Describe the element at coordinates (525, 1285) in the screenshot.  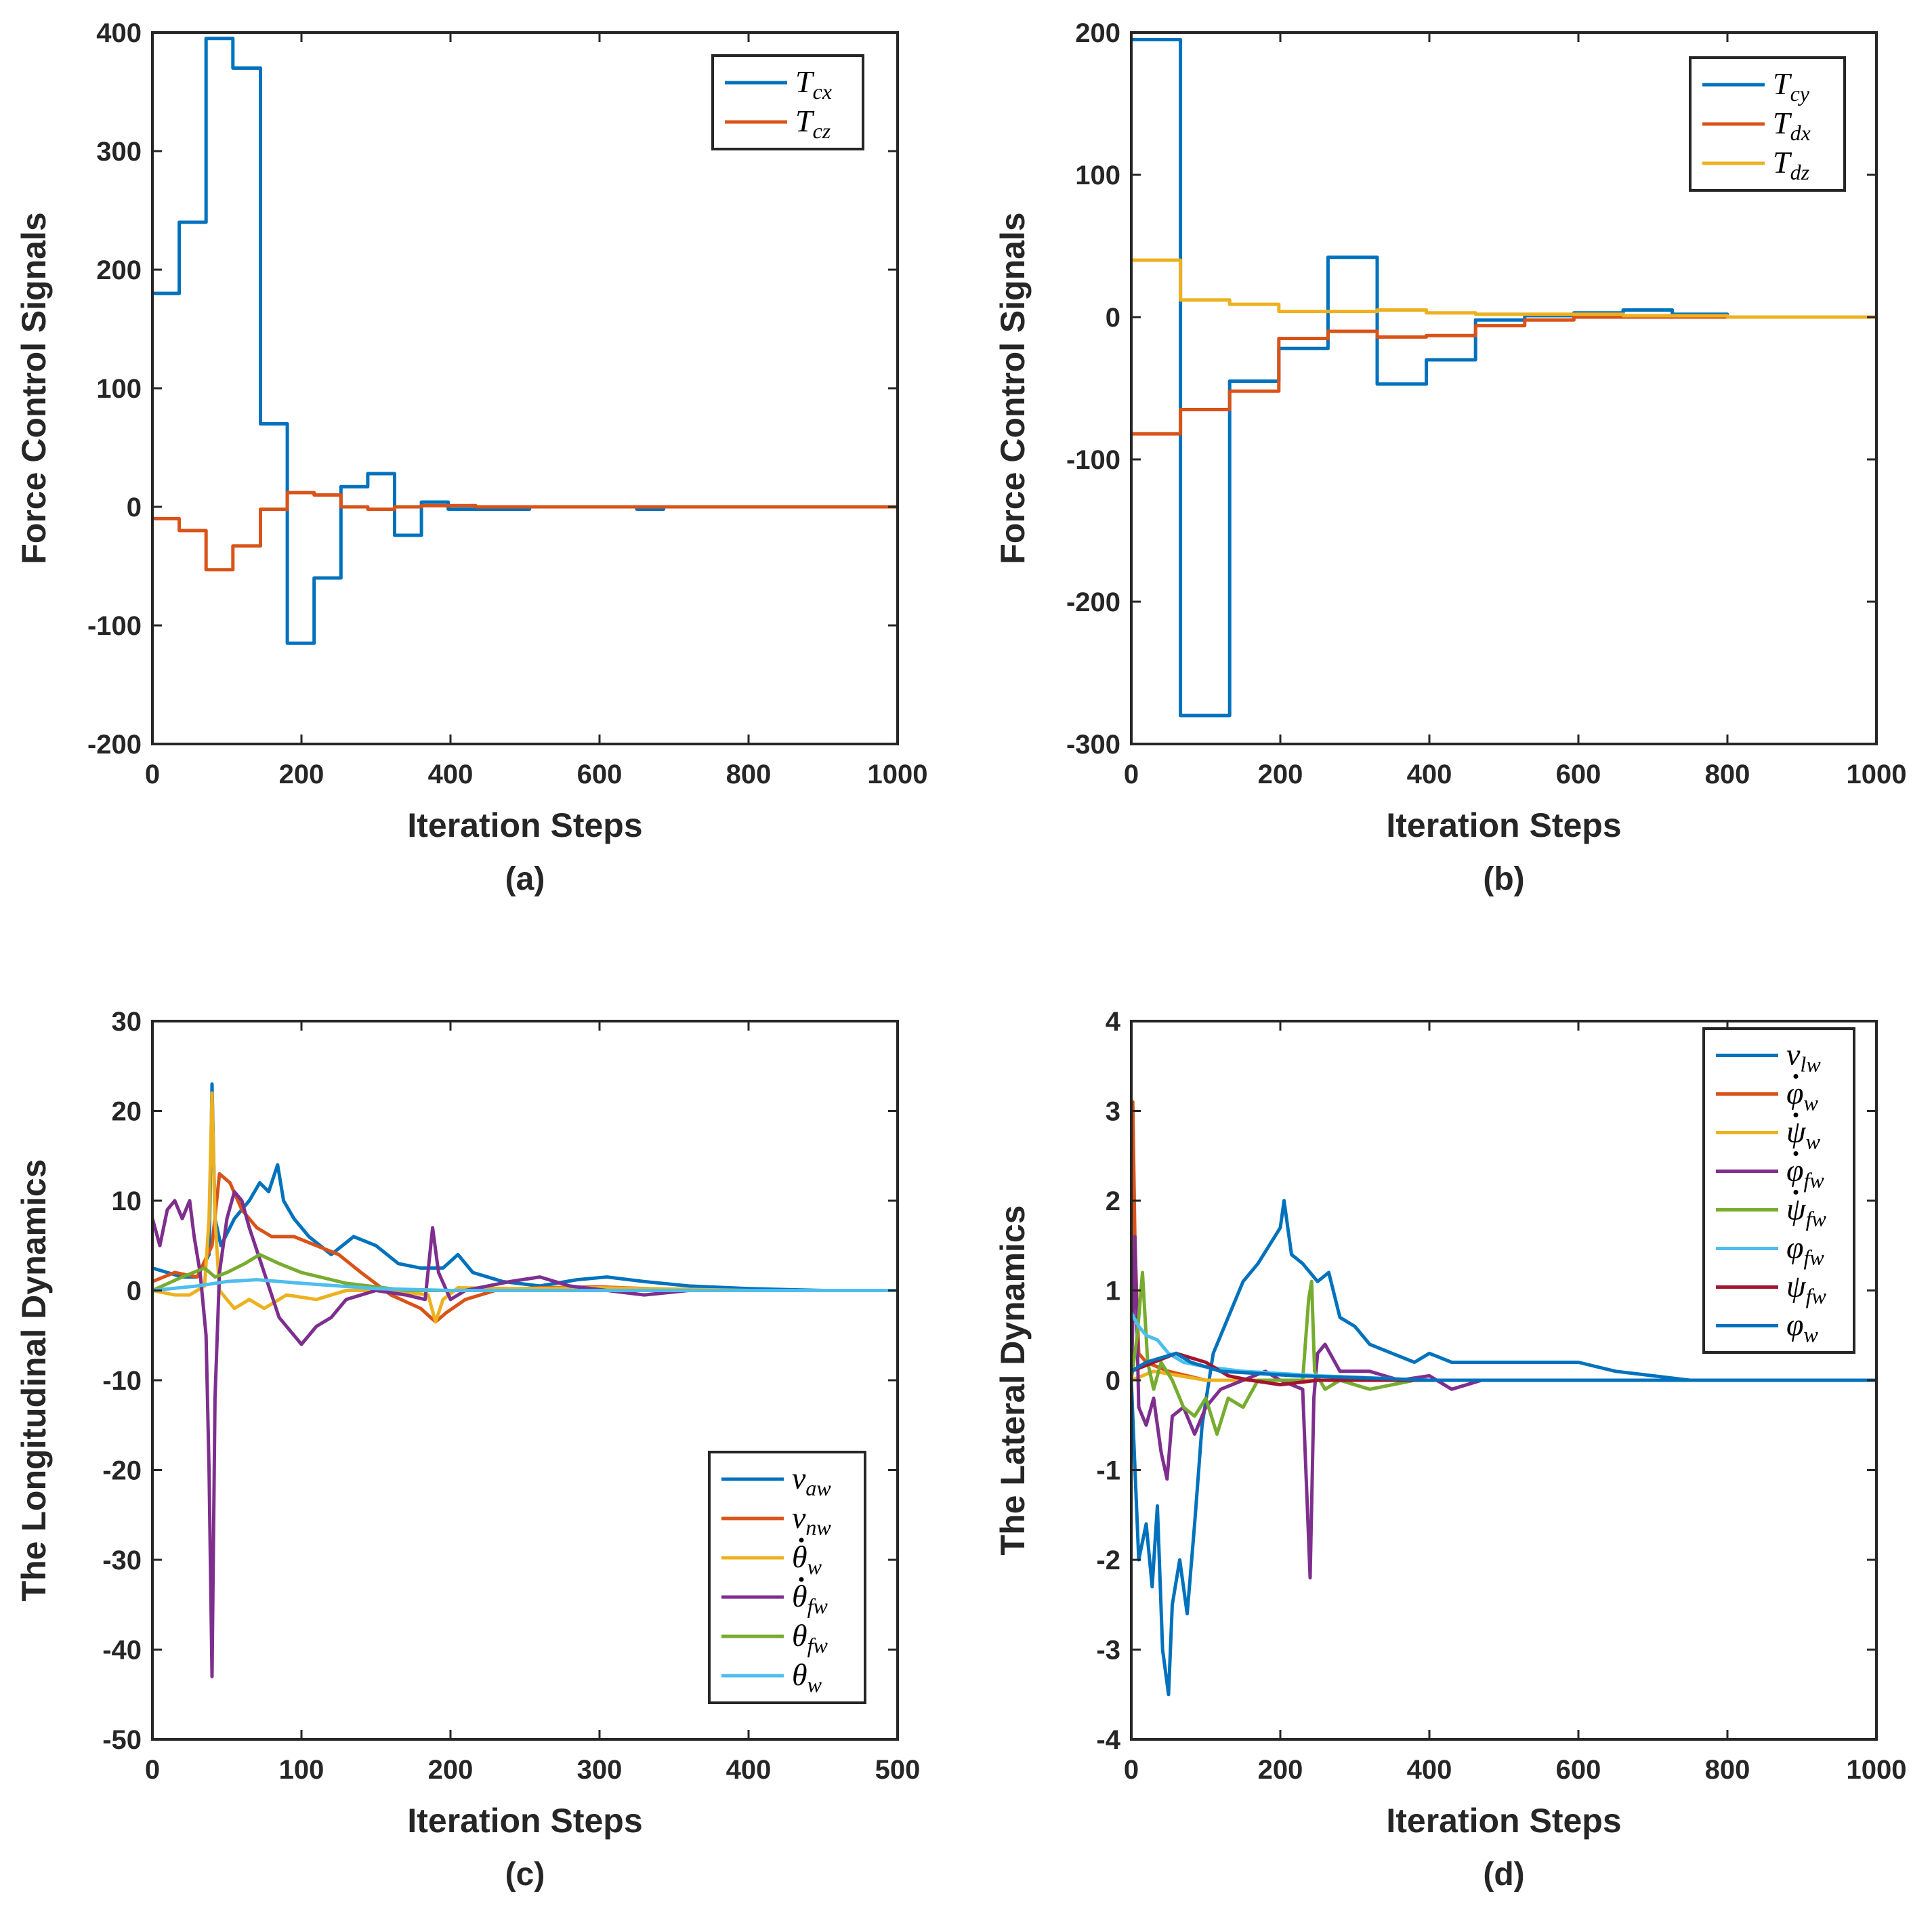
I see `series-line-theta_w` at that location.